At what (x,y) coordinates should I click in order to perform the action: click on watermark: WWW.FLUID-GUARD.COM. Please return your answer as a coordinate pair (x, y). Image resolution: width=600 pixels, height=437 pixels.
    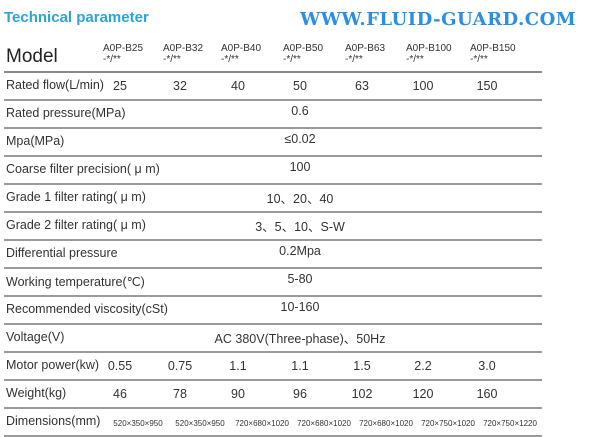
    Looking at the image, I should click on (438, 19).